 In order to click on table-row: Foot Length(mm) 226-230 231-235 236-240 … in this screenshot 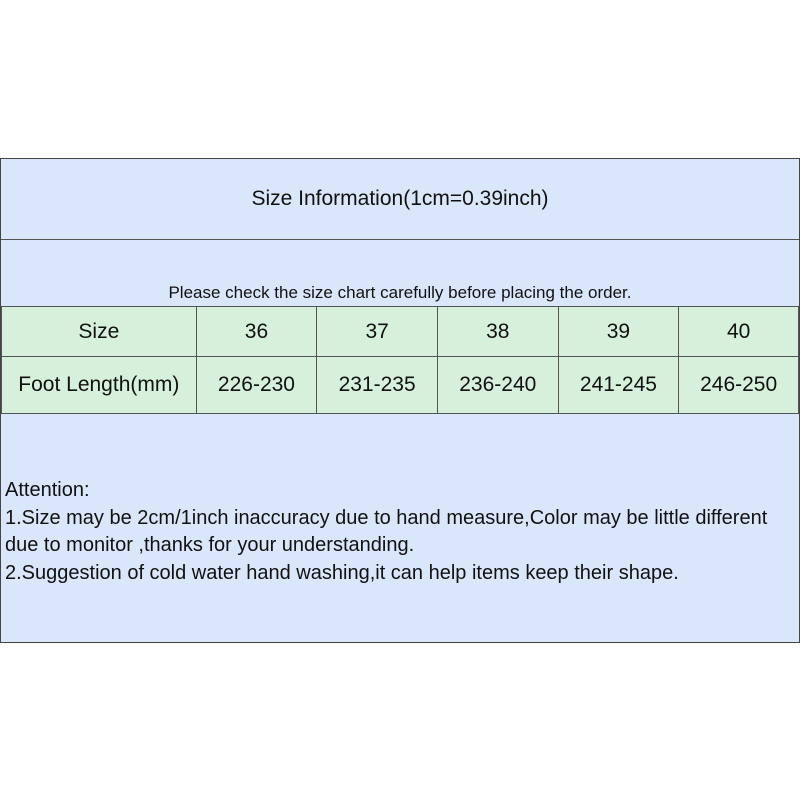, I will do `click(400, 385)`.